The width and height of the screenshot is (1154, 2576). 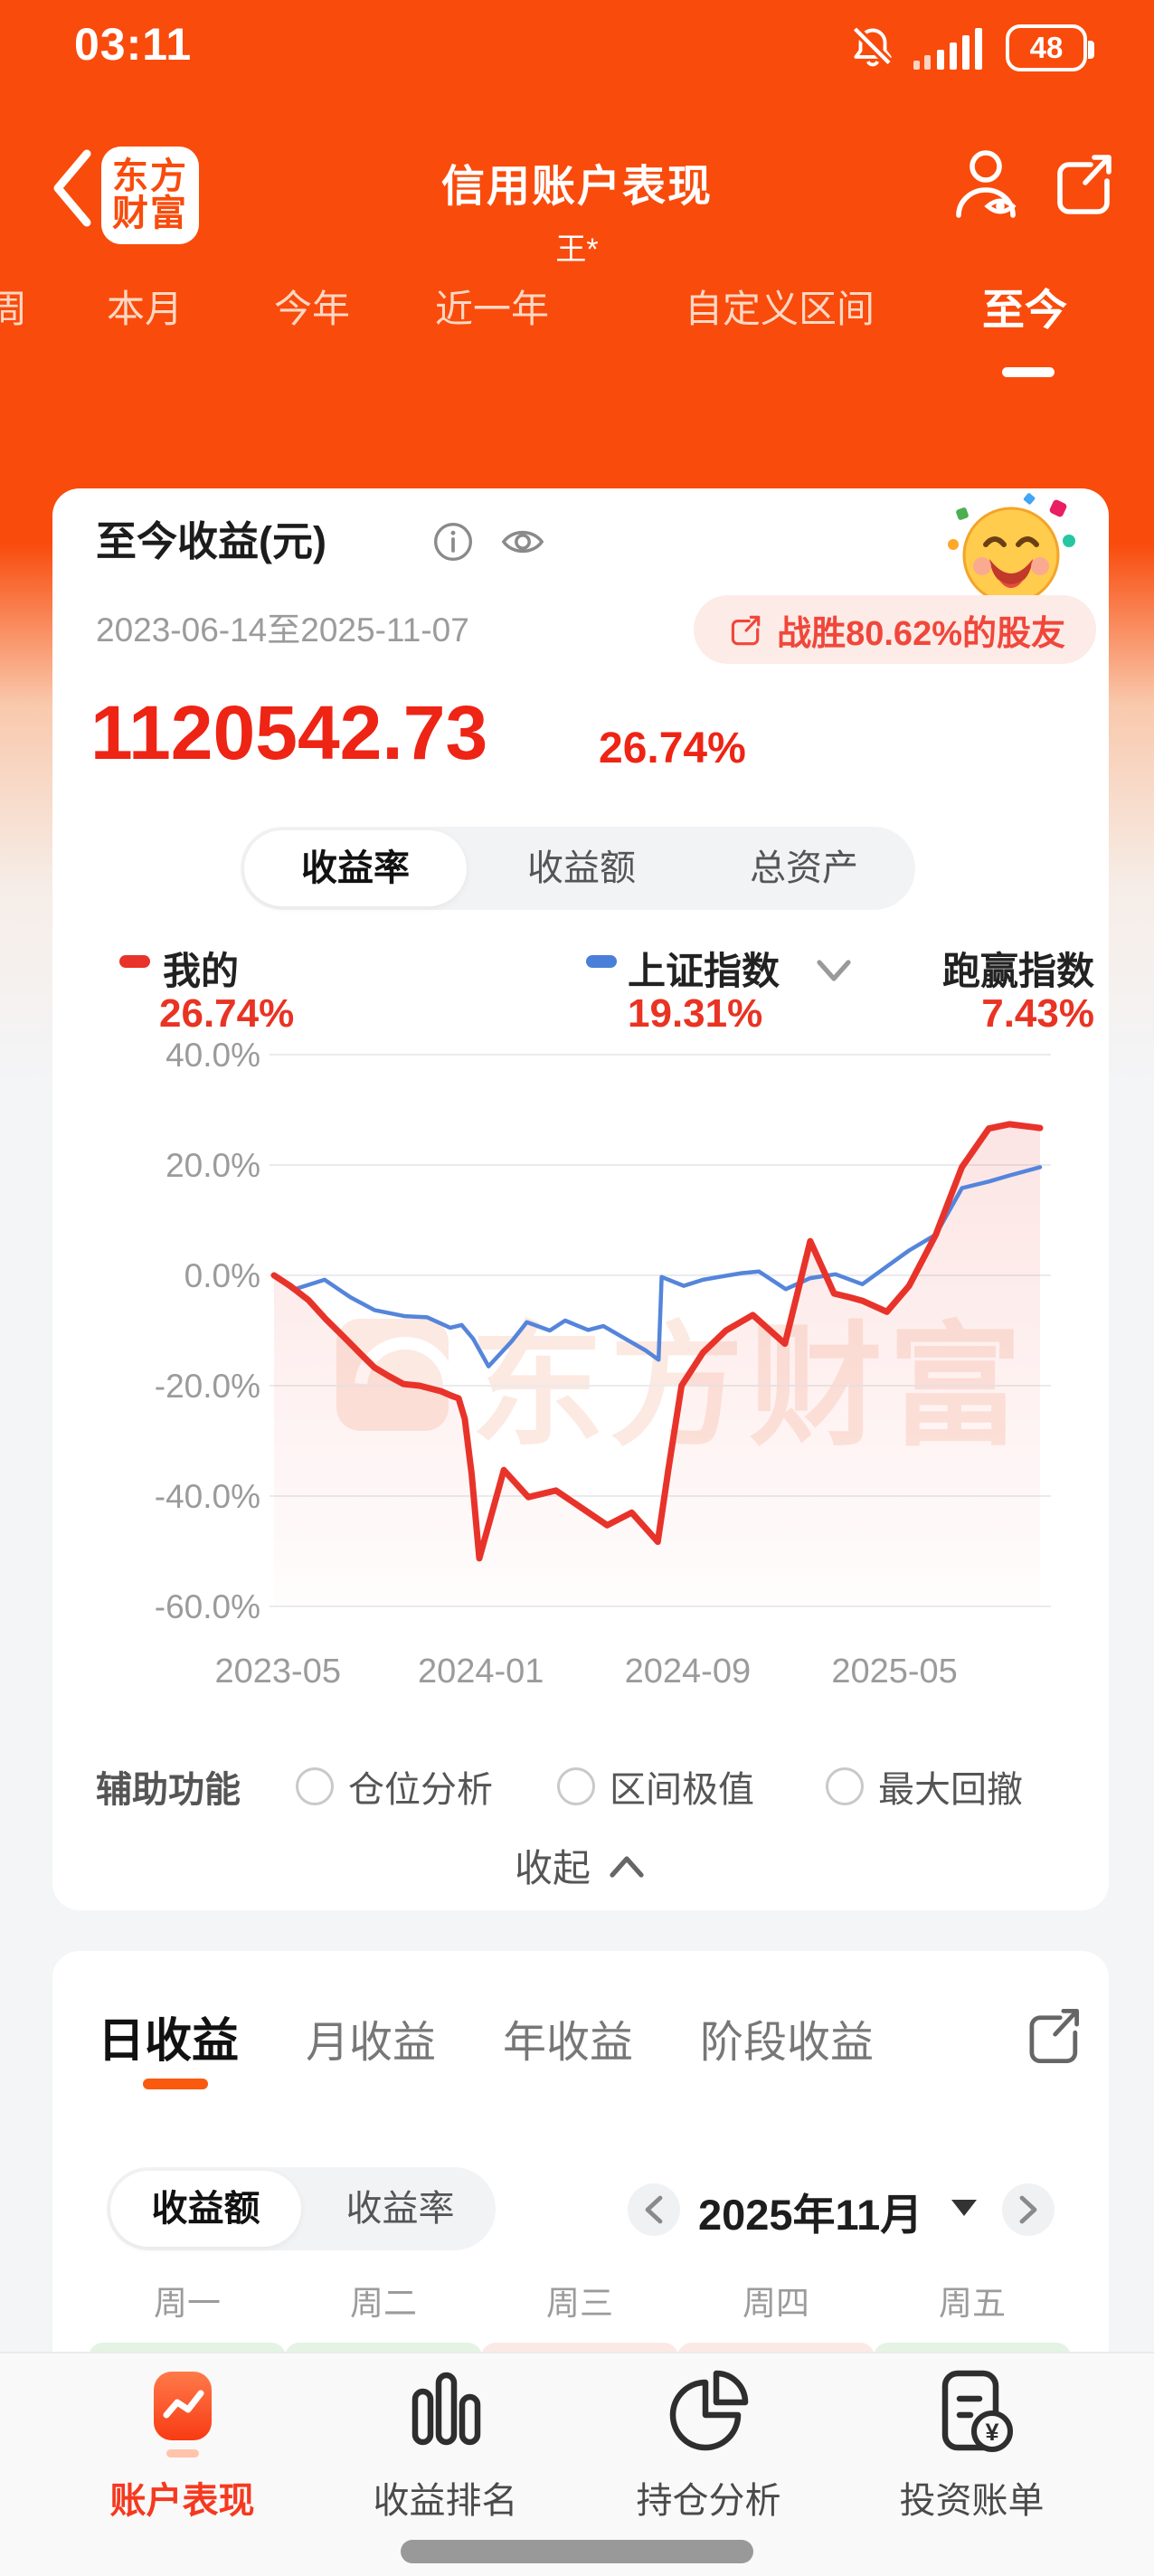 I want to click on daily-mode-segmented: 收益额 收益率, so click(x=301, y=2209).